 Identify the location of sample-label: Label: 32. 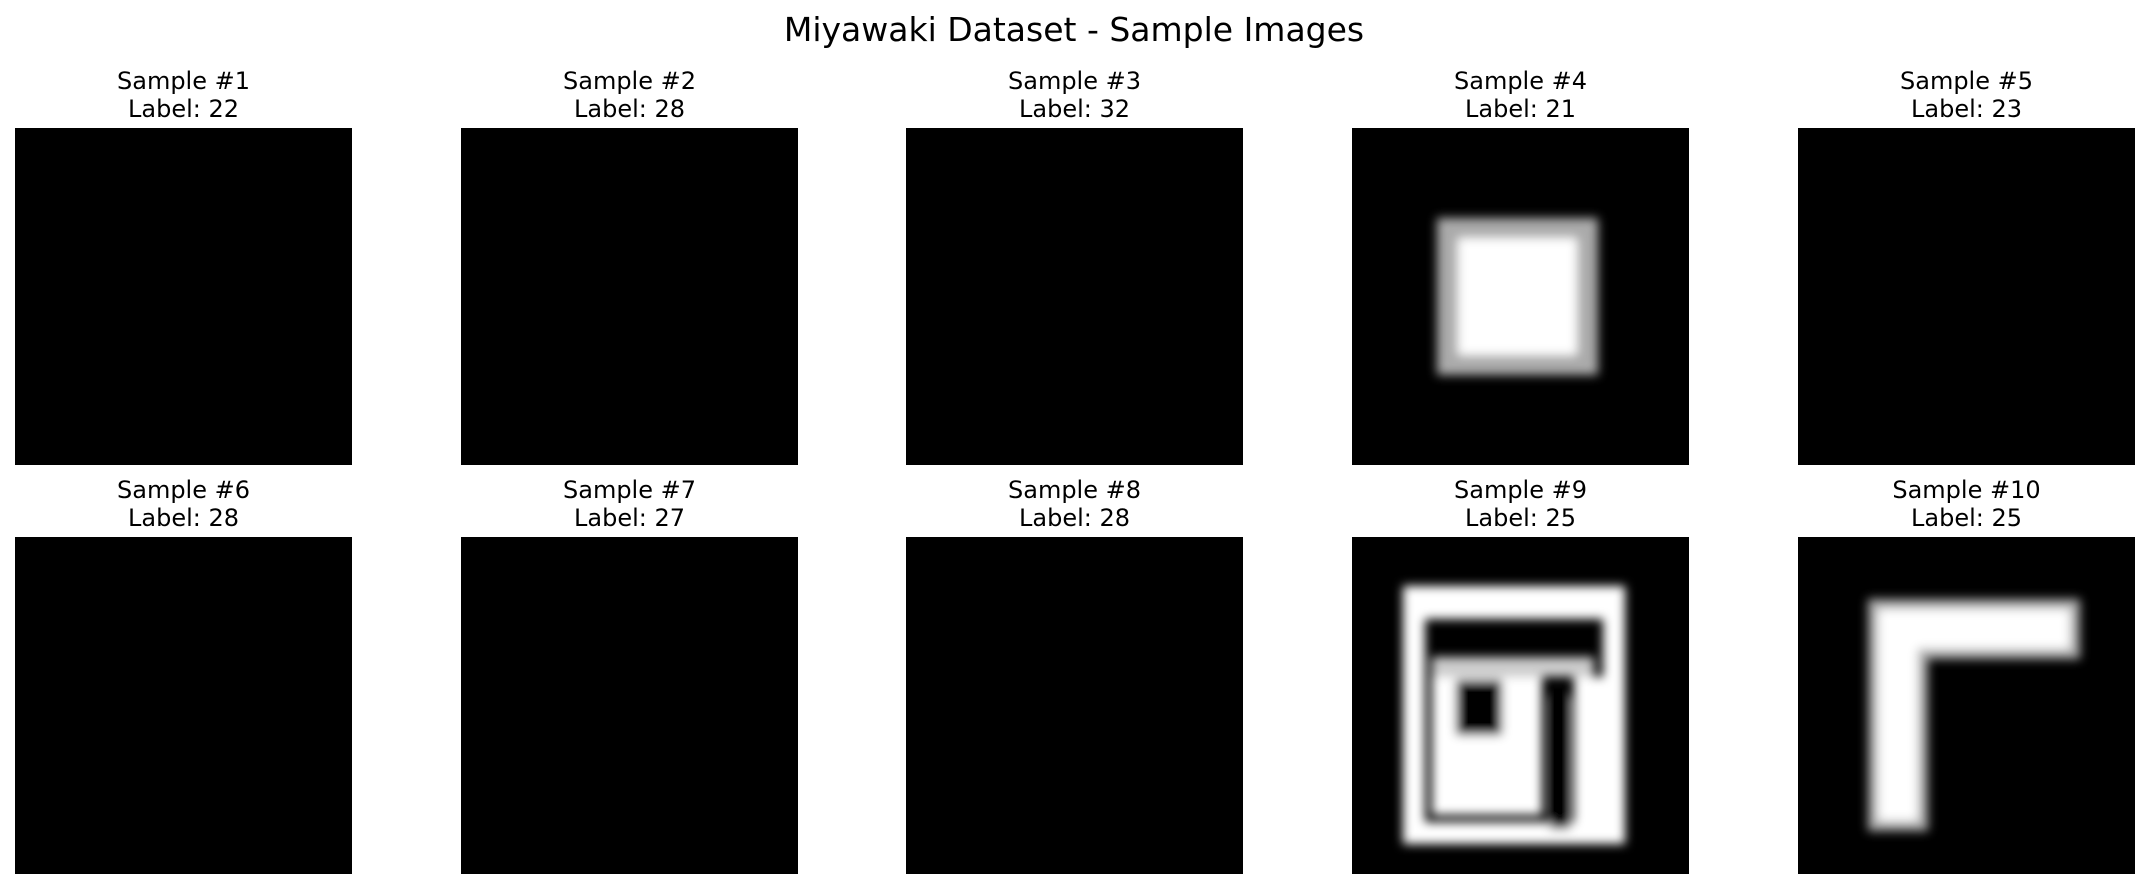
(1074, 109).